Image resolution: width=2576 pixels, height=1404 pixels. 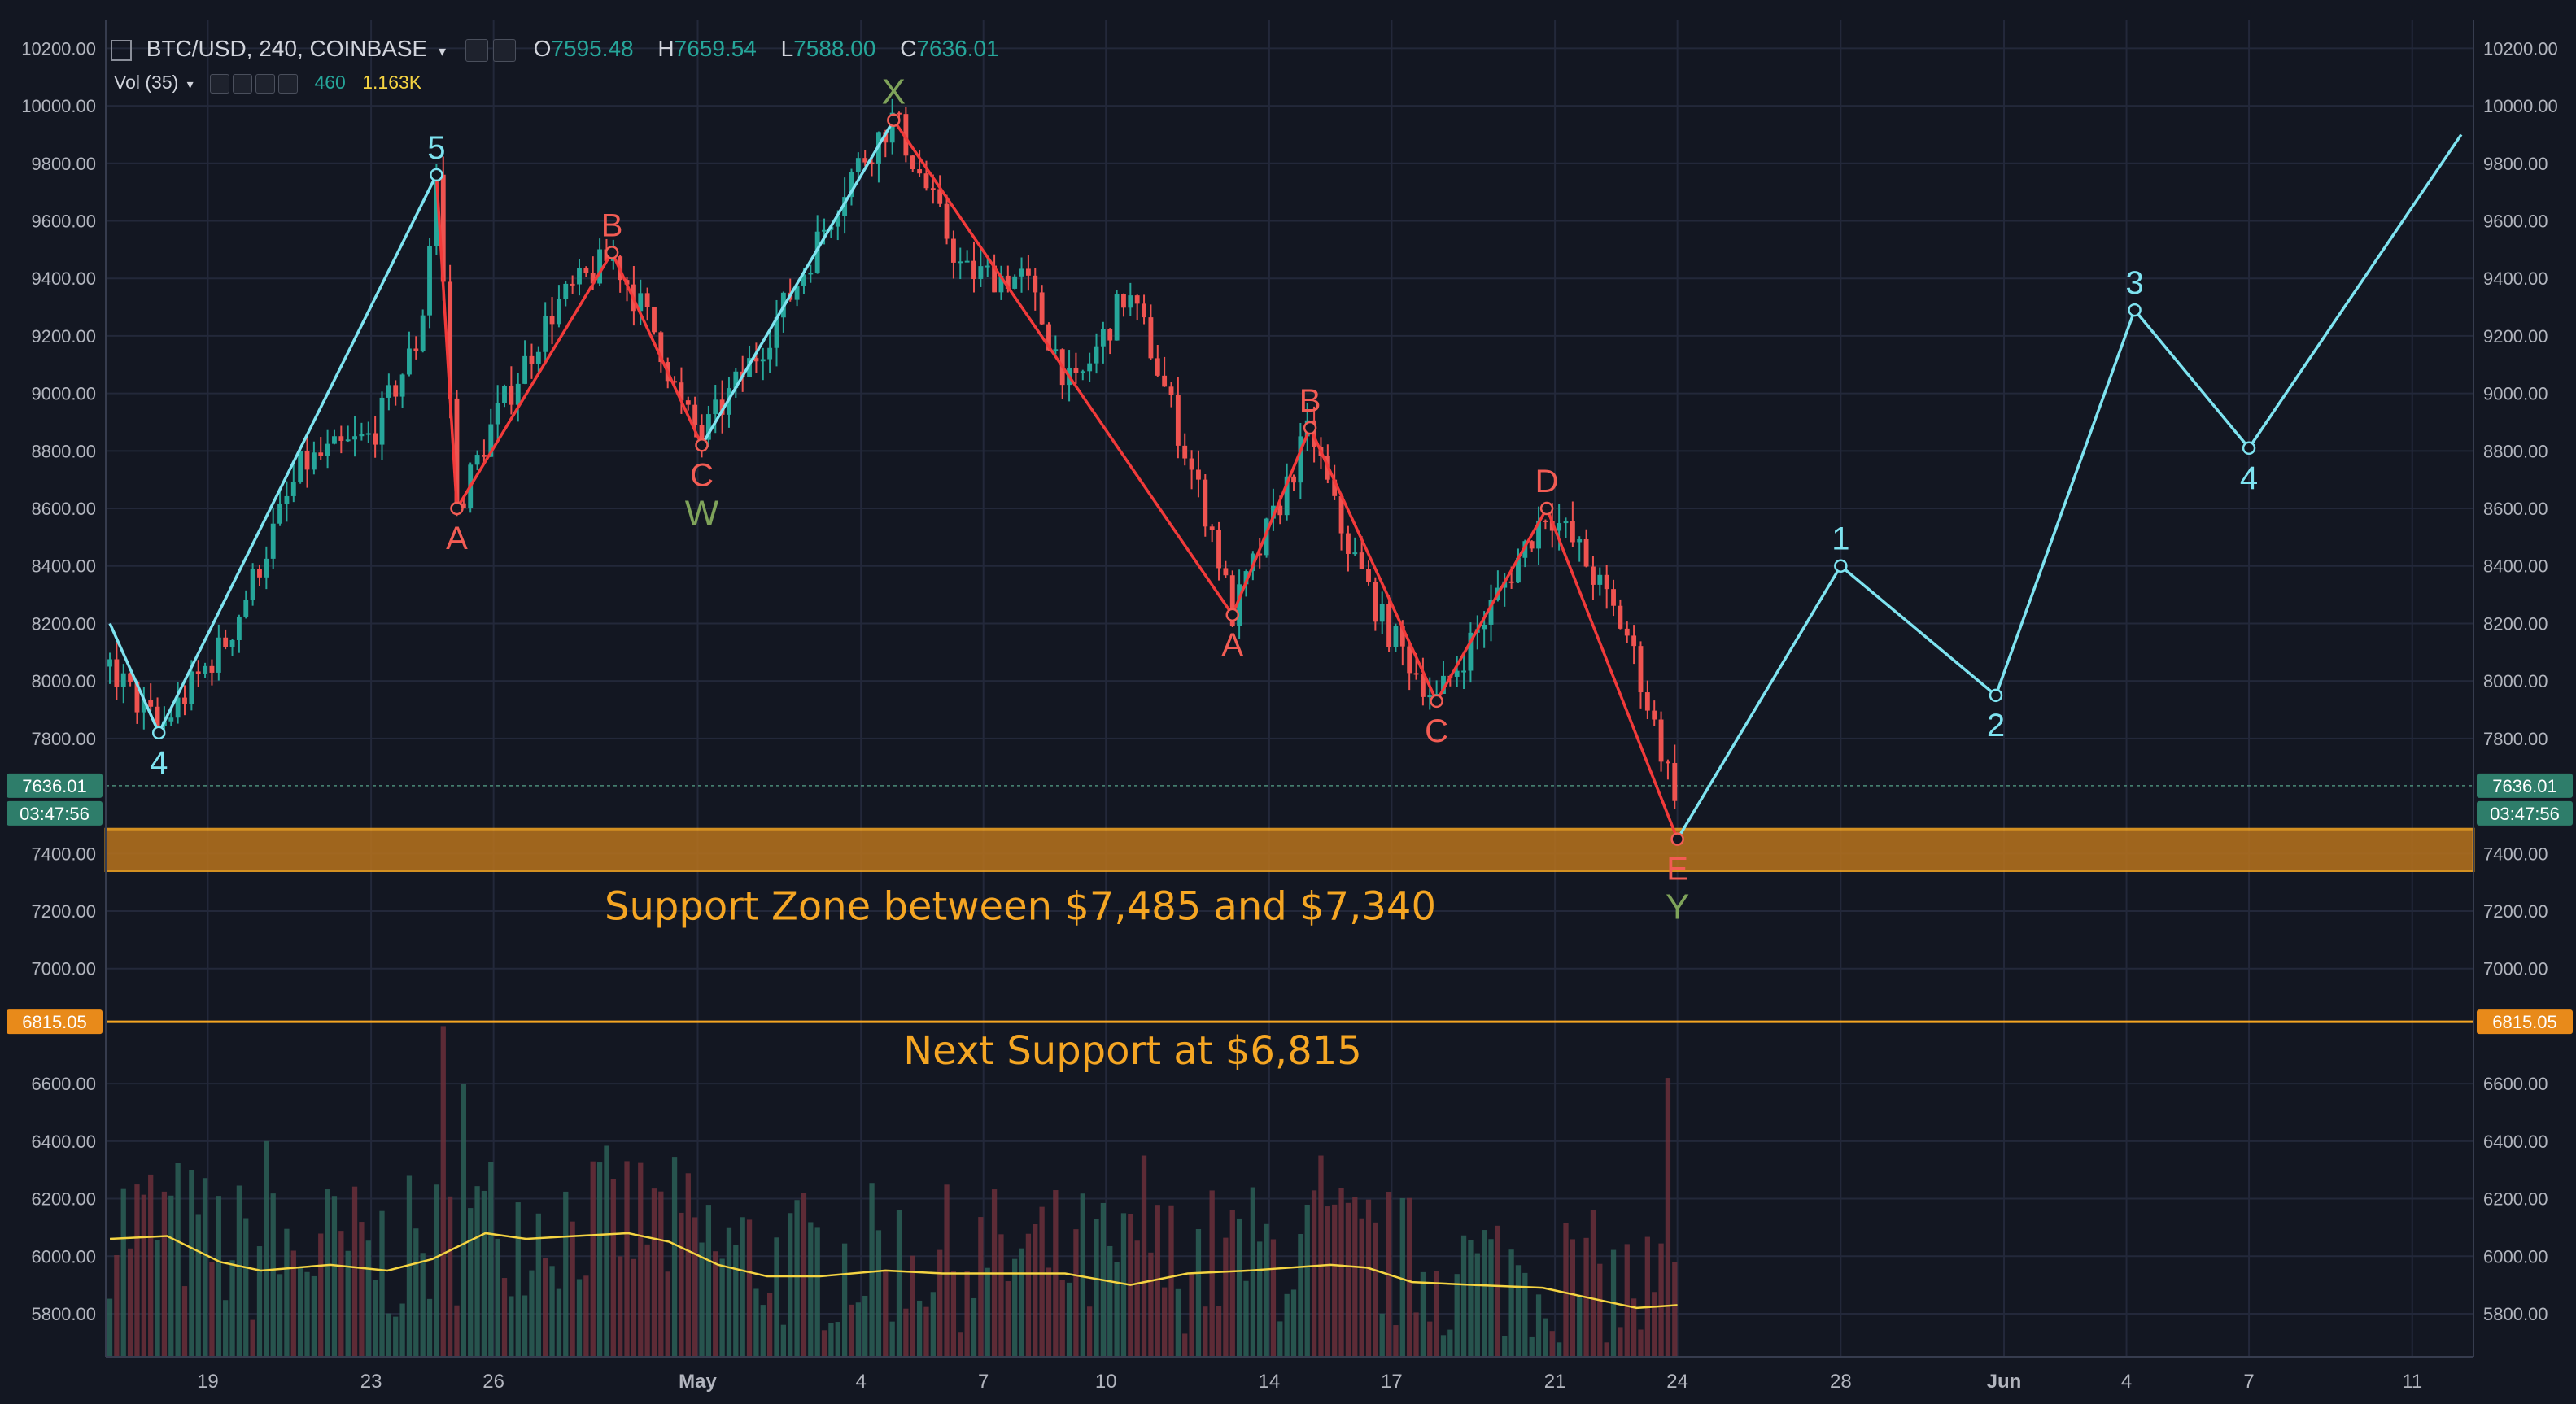 I want to click on low-value: 7588.00, so click(x=834, y=48).